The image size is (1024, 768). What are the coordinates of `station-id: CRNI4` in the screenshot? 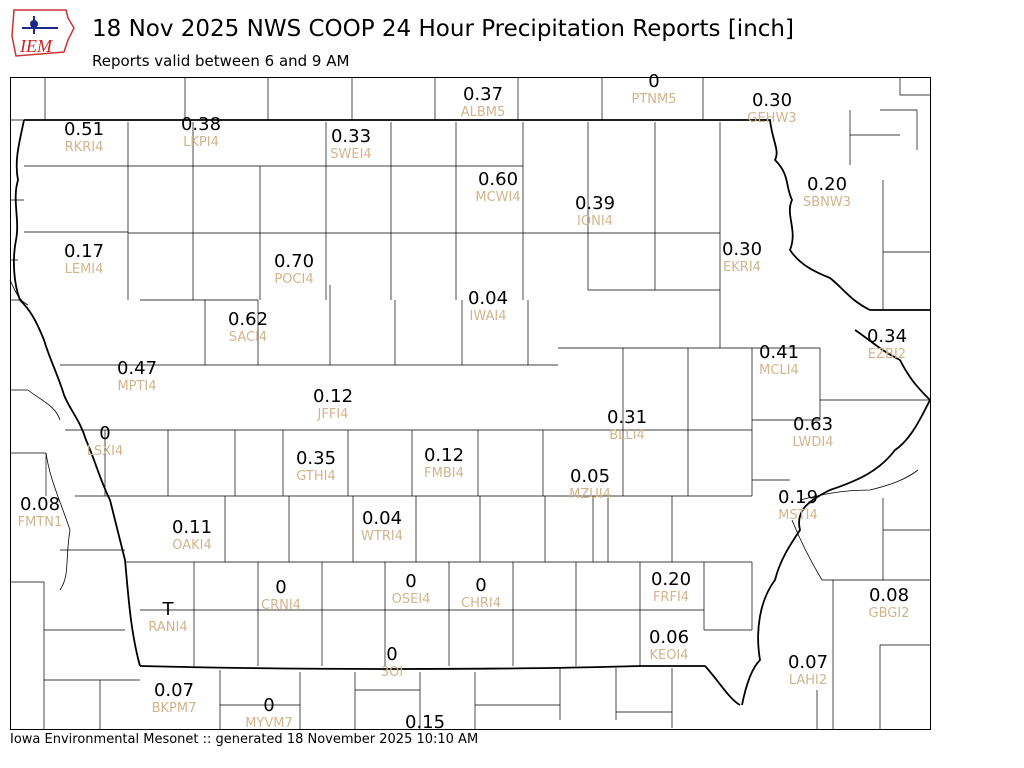 It's located at (281, 605).